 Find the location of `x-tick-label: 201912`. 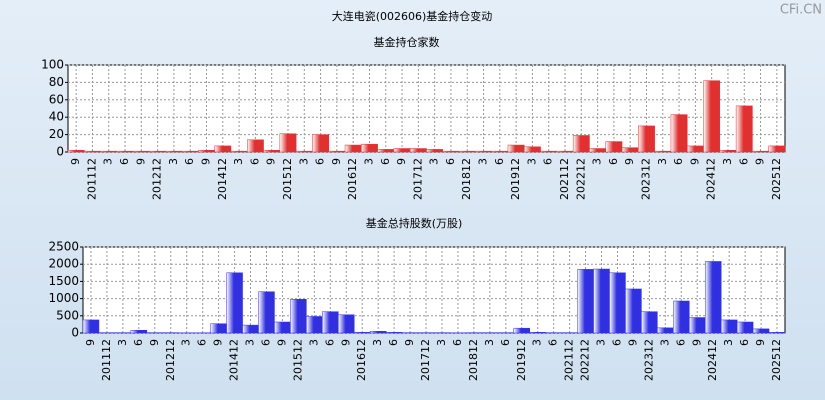

x-tick-label: 201912 is located at coordinates (521, 360).